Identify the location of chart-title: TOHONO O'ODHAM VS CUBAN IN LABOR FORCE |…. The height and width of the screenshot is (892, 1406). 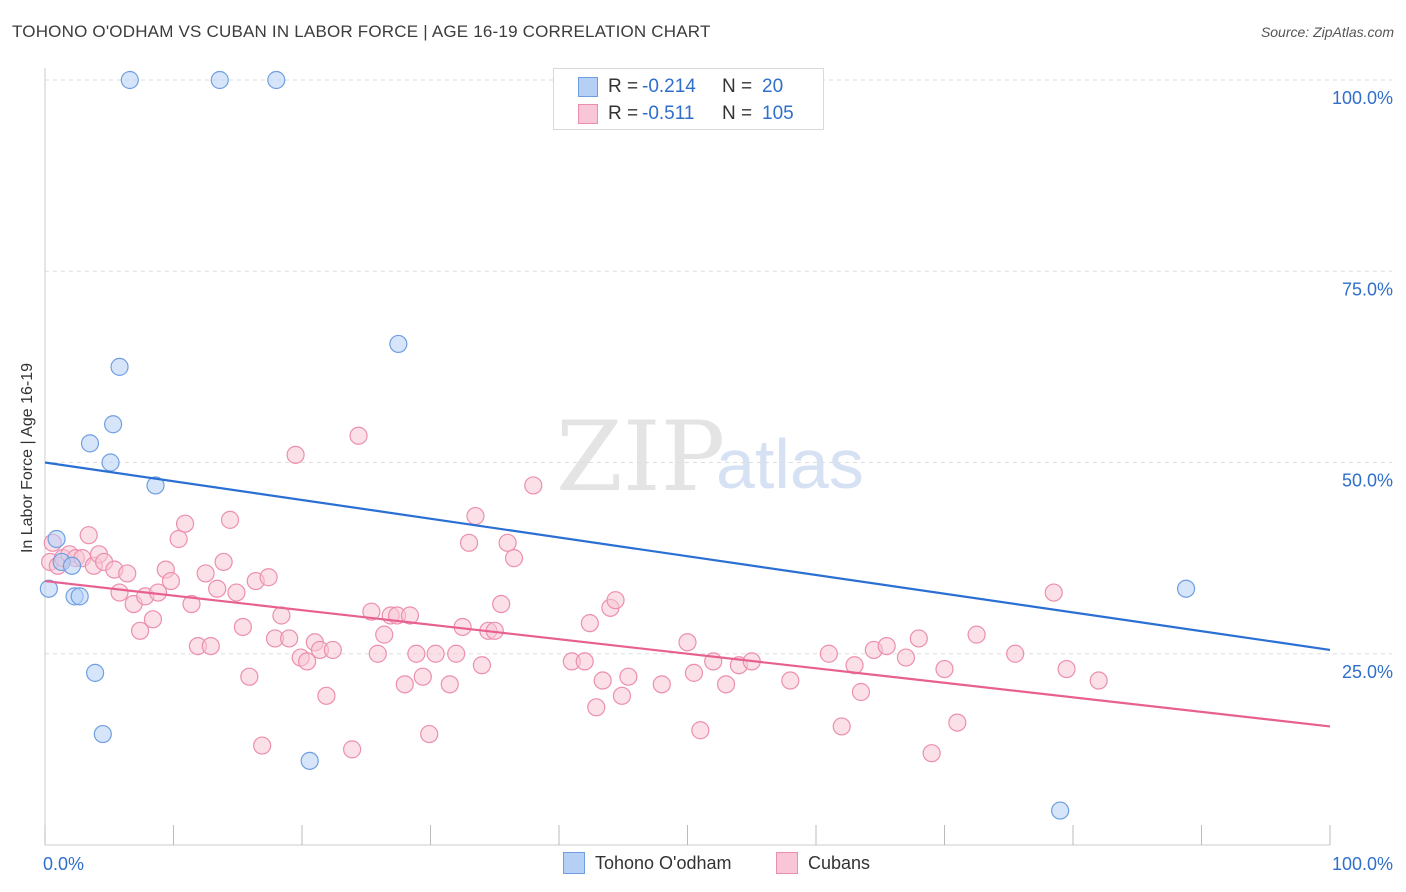
(361, 31).